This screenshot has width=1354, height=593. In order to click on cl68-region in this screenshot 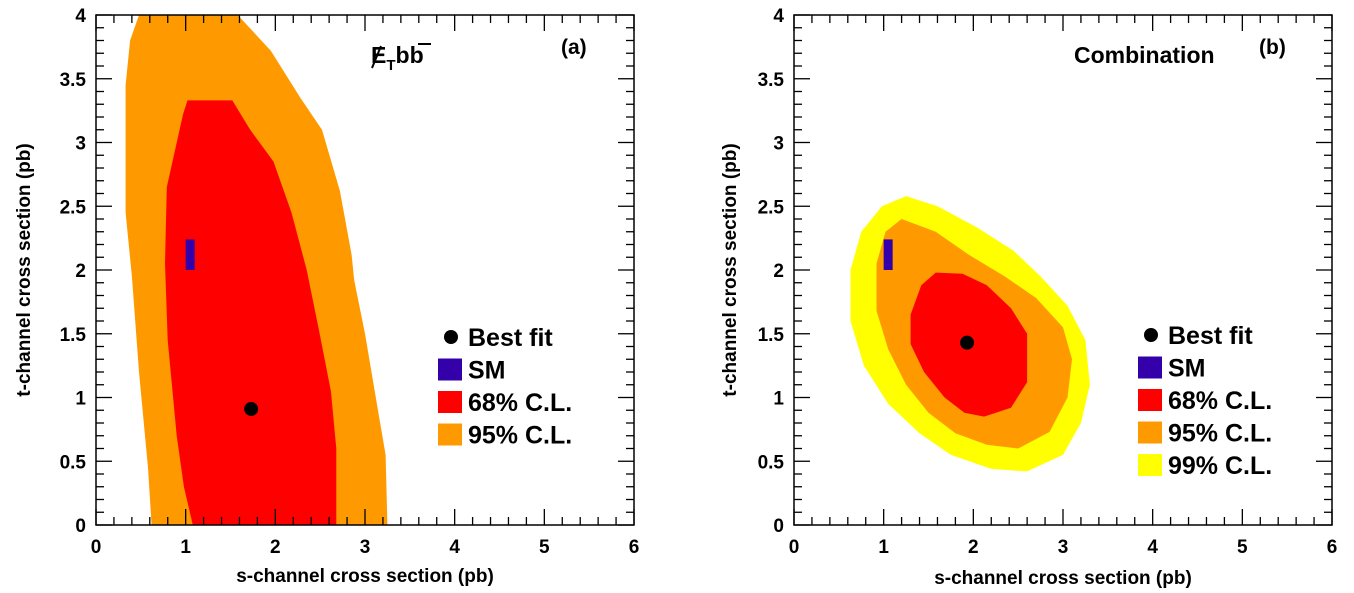, I will do `click(251, 313)`.